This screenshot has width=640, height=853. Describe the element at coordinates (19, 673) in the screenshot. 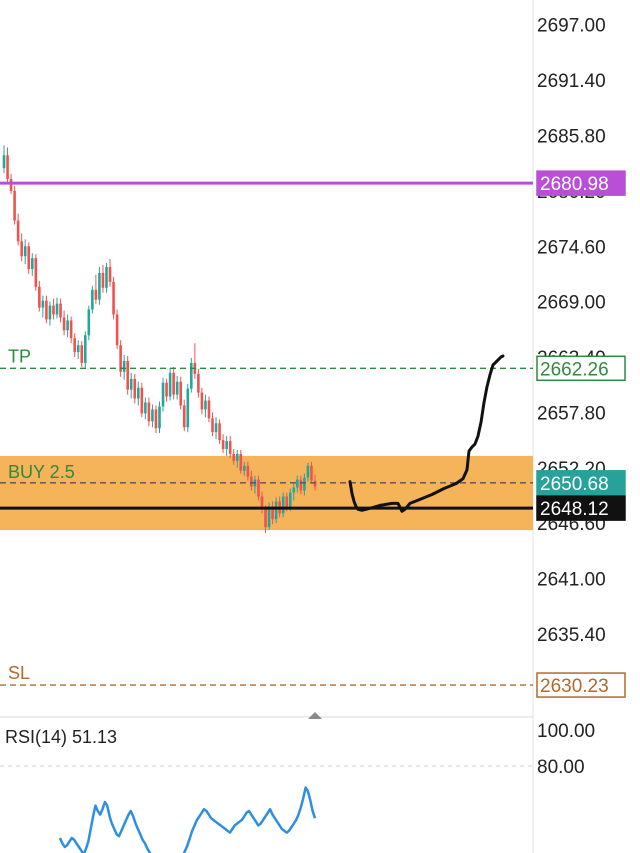

I see `sl-label: SL` at that location.